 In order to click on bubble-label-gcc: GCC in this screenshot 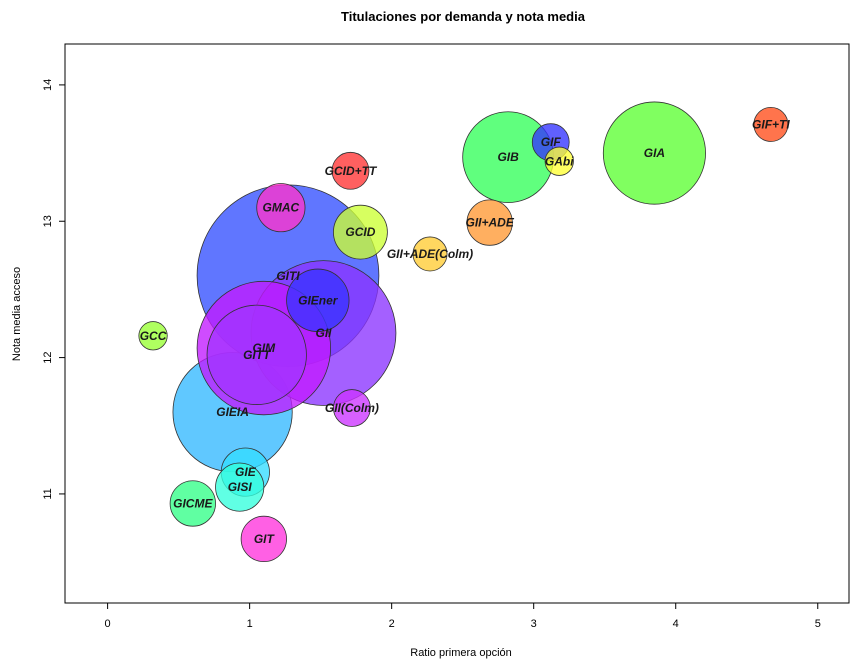, I will do `click(153, 336)`.